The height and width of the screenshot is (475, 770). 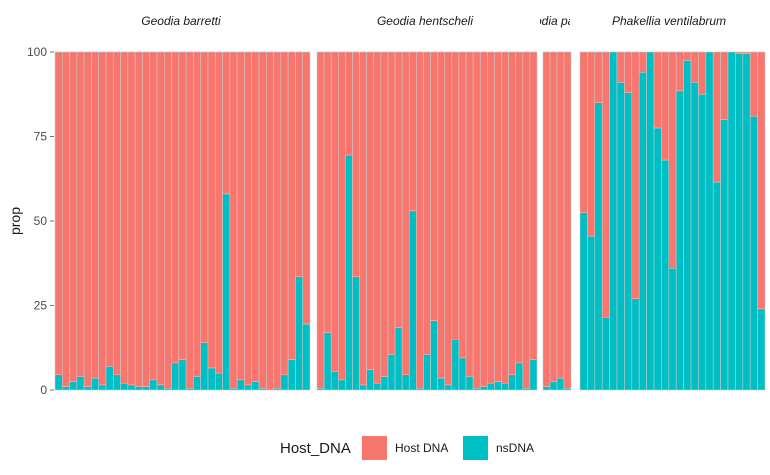 I want to click on y-tick-label: 25, so click(x=41, y=306).